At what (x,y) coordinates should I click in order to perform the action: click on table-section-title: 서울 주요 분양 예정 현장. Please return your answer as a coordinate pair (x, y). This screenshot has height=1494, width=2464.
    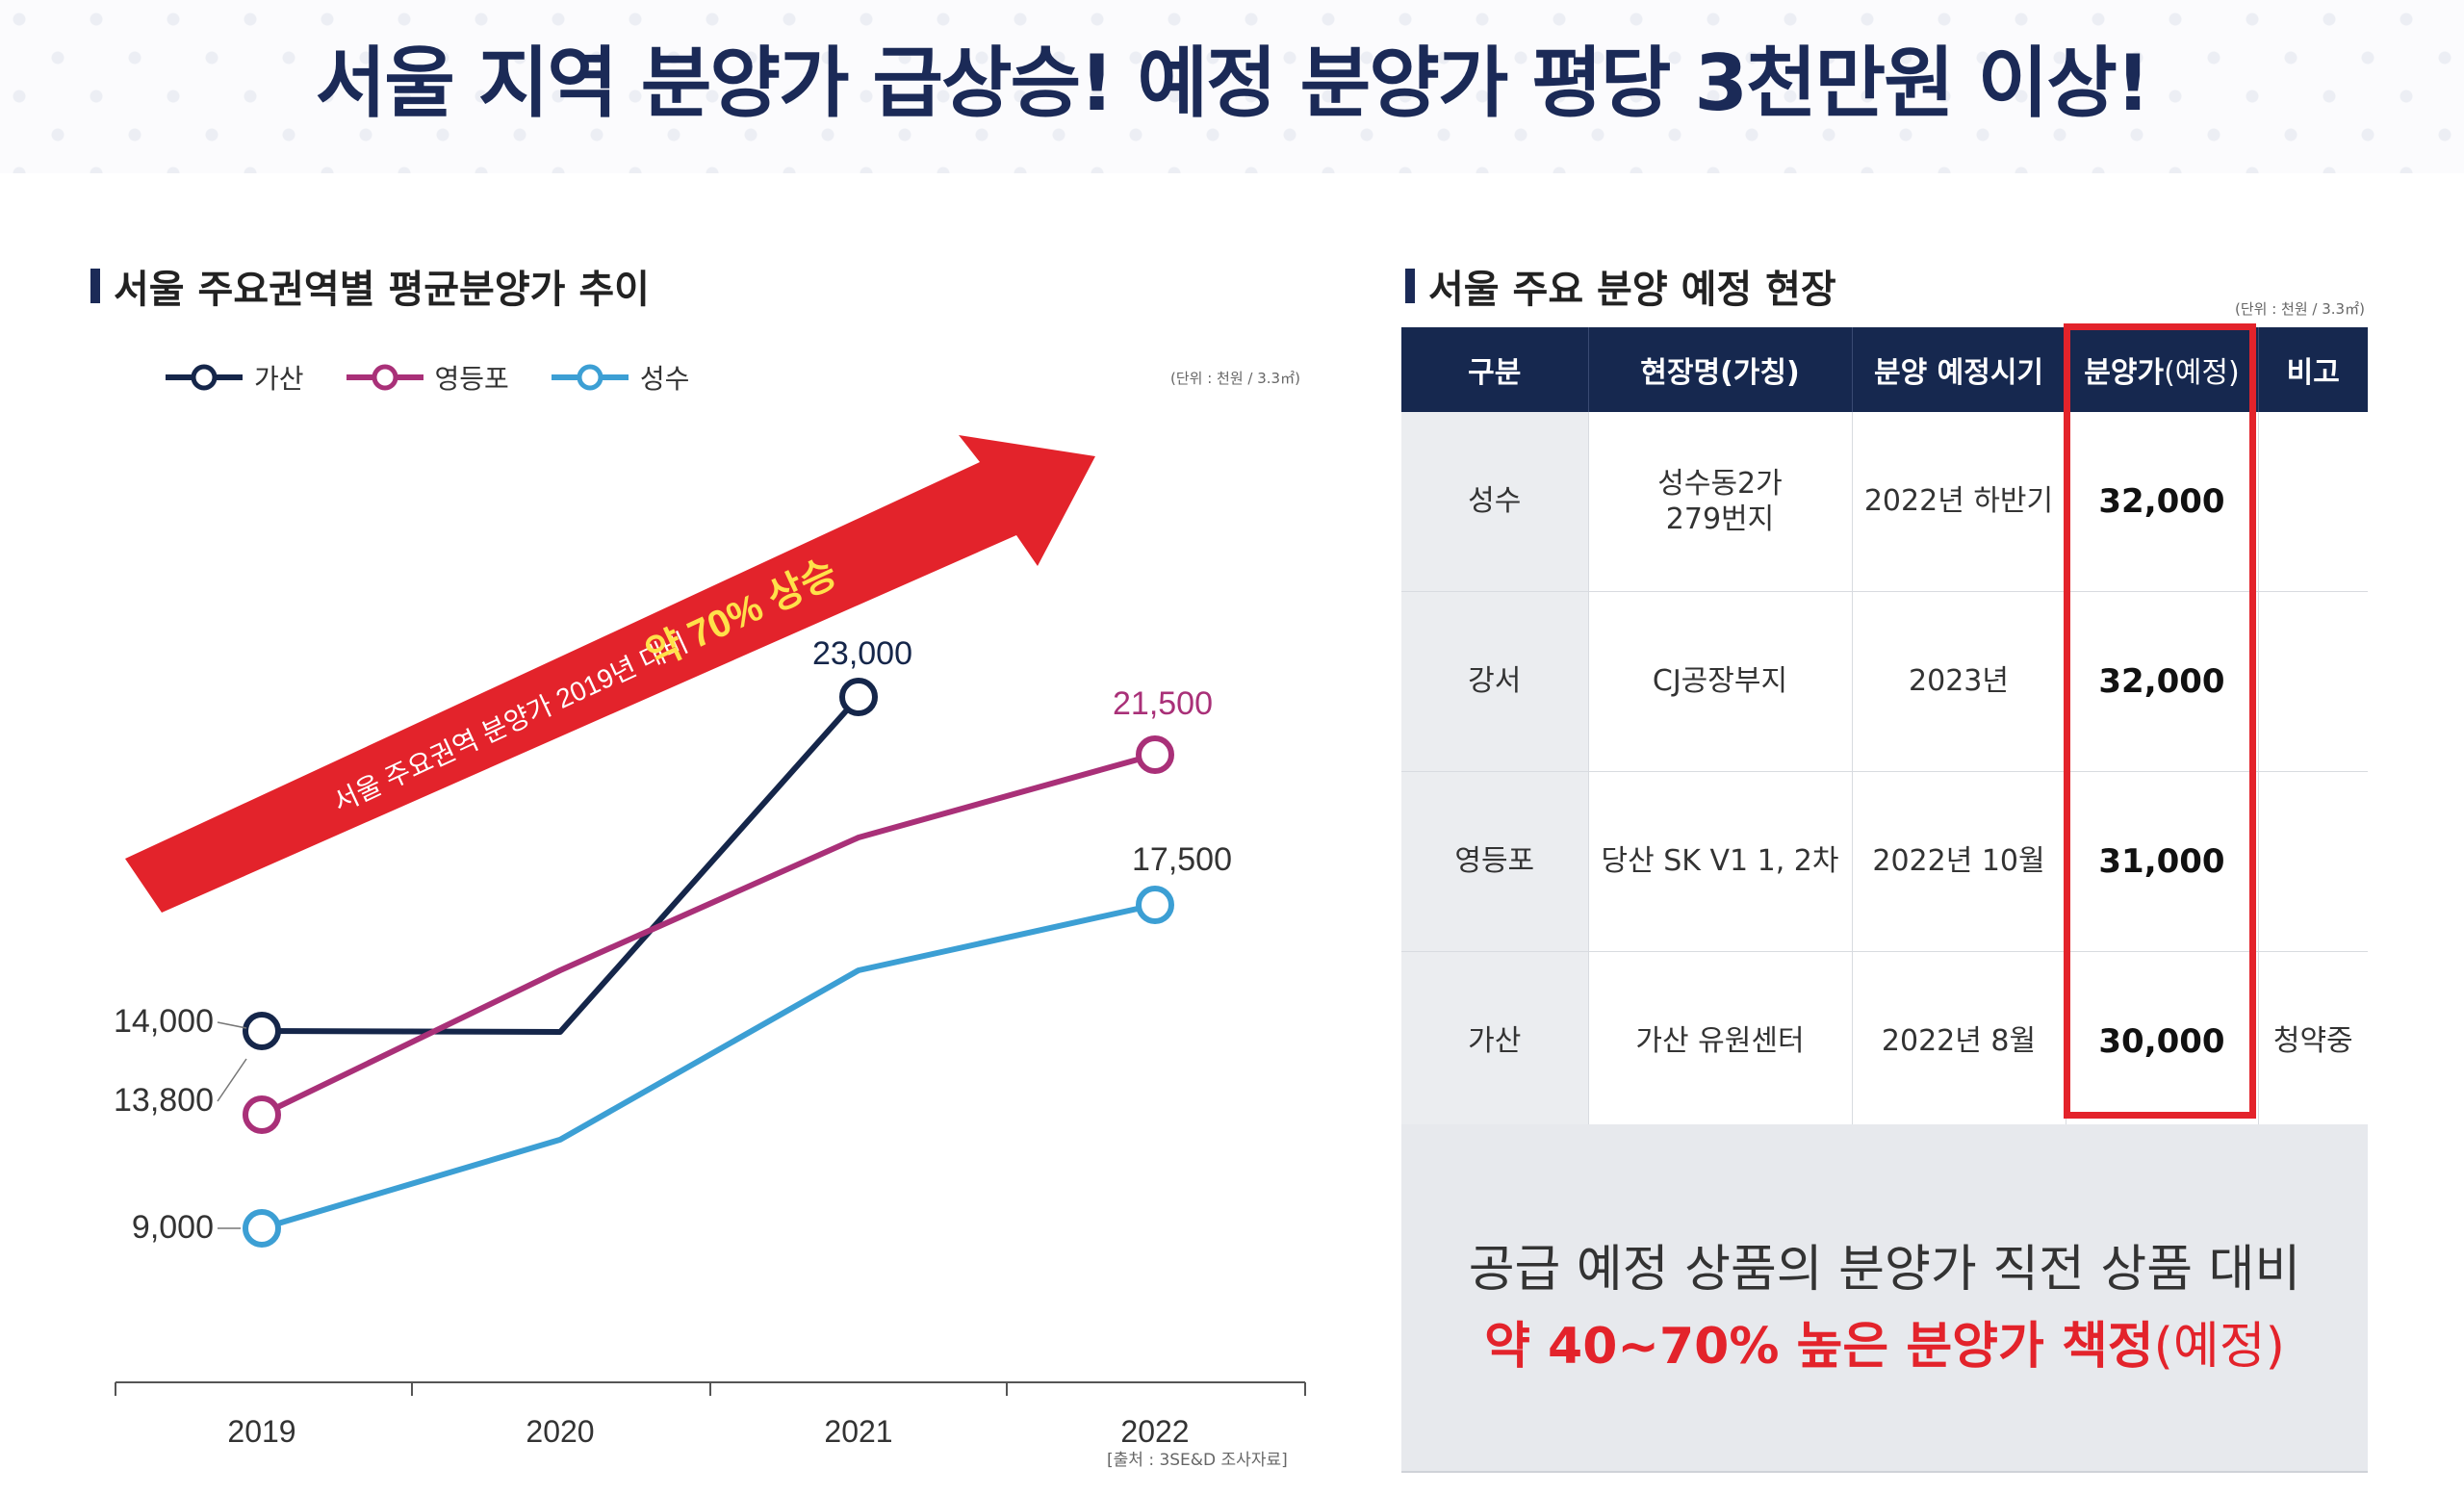
    Looking at the image, I should click on (1620, 286).